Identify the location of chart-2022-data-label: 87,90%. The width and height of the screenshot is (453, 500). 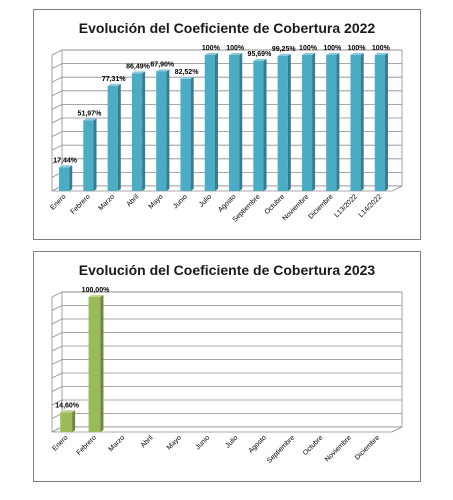
(162, 64).